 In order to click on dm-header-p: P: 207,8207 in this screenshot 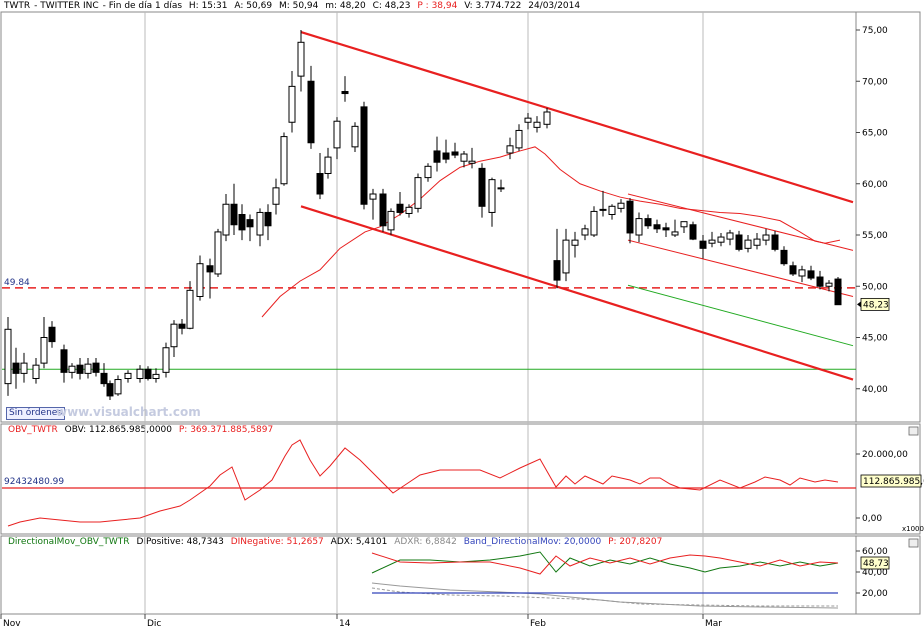, I will do `click(635, 542)`.